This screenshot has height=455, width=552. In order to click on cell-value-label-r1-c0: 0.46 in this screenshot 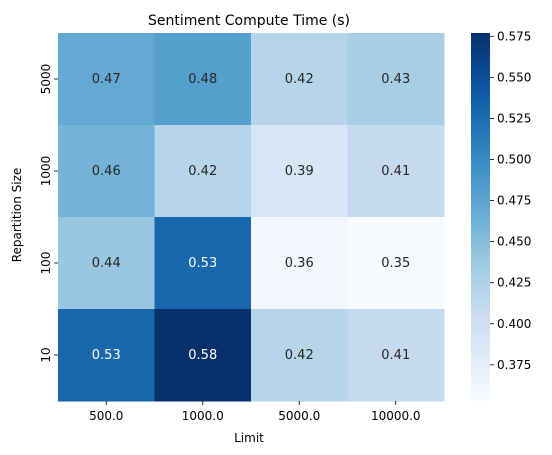, I will do `click(106, 171)`.